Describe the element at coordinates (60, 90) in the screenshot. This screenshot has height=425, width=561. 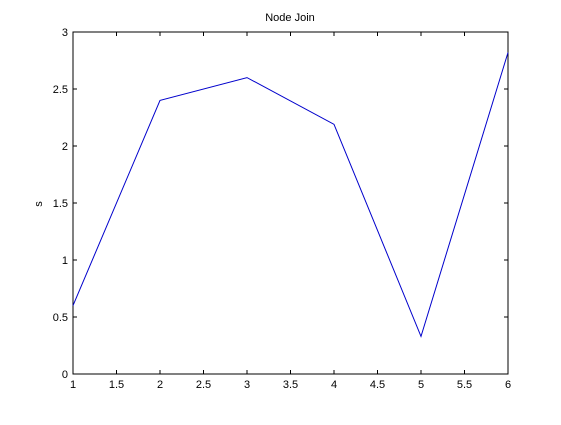
I see `y-tick-label: 2.5` at that location.